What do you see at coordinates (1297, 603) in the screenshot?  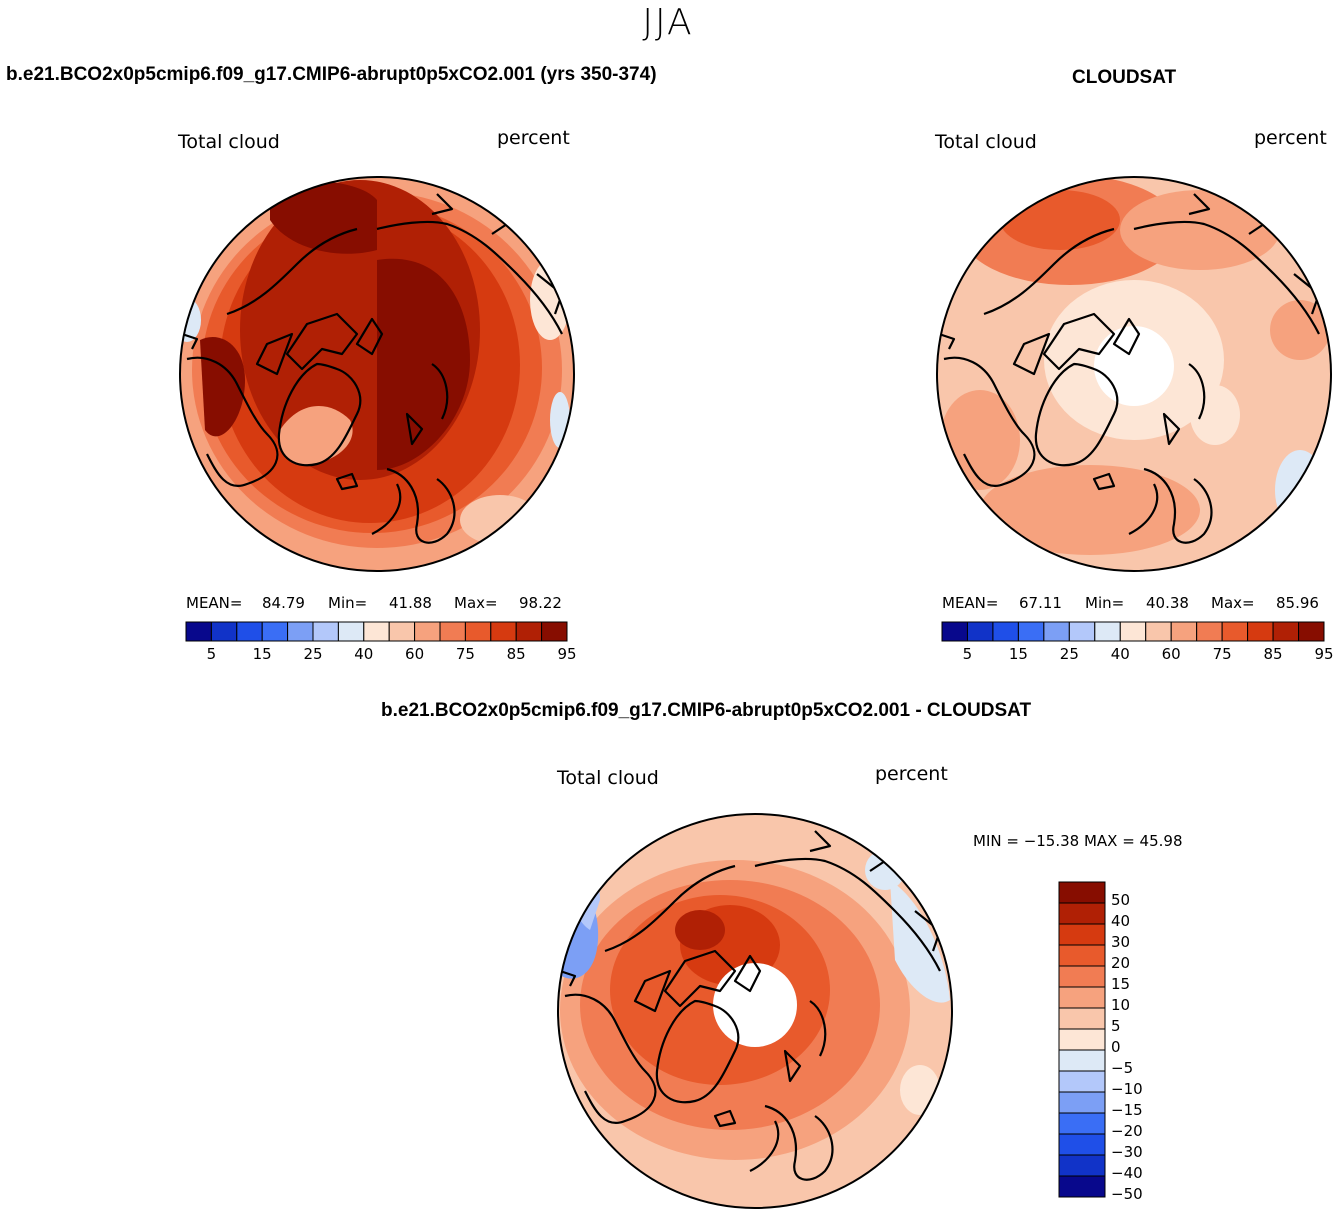 I see `obs-max-value: 85.96` at bounding box center [1297, 603].